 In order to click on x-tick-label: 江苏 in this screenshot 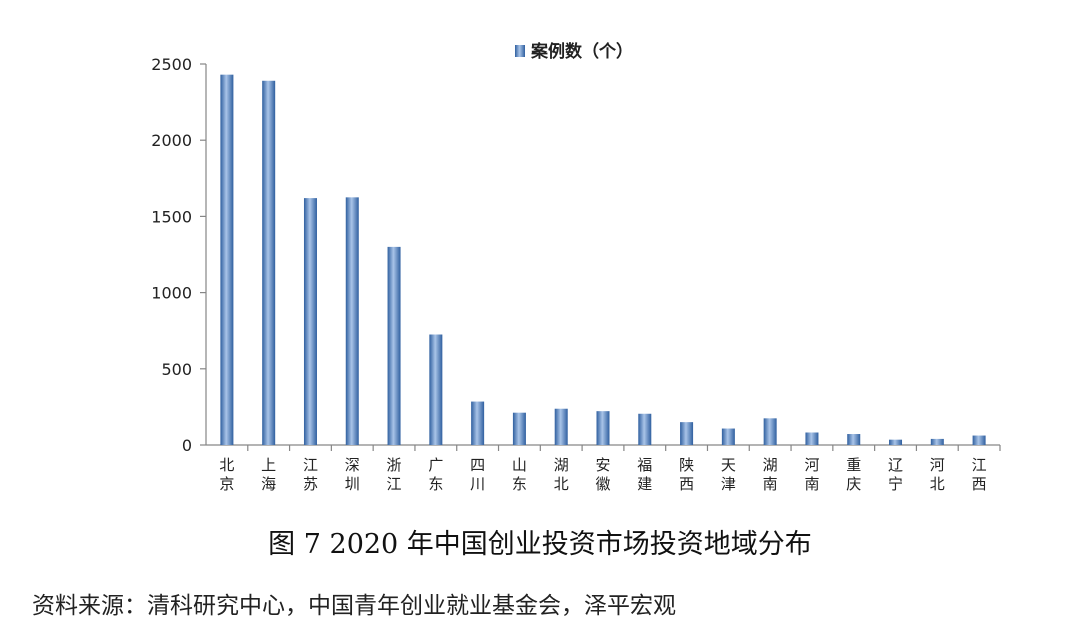, I will do `click(310, 474)`.